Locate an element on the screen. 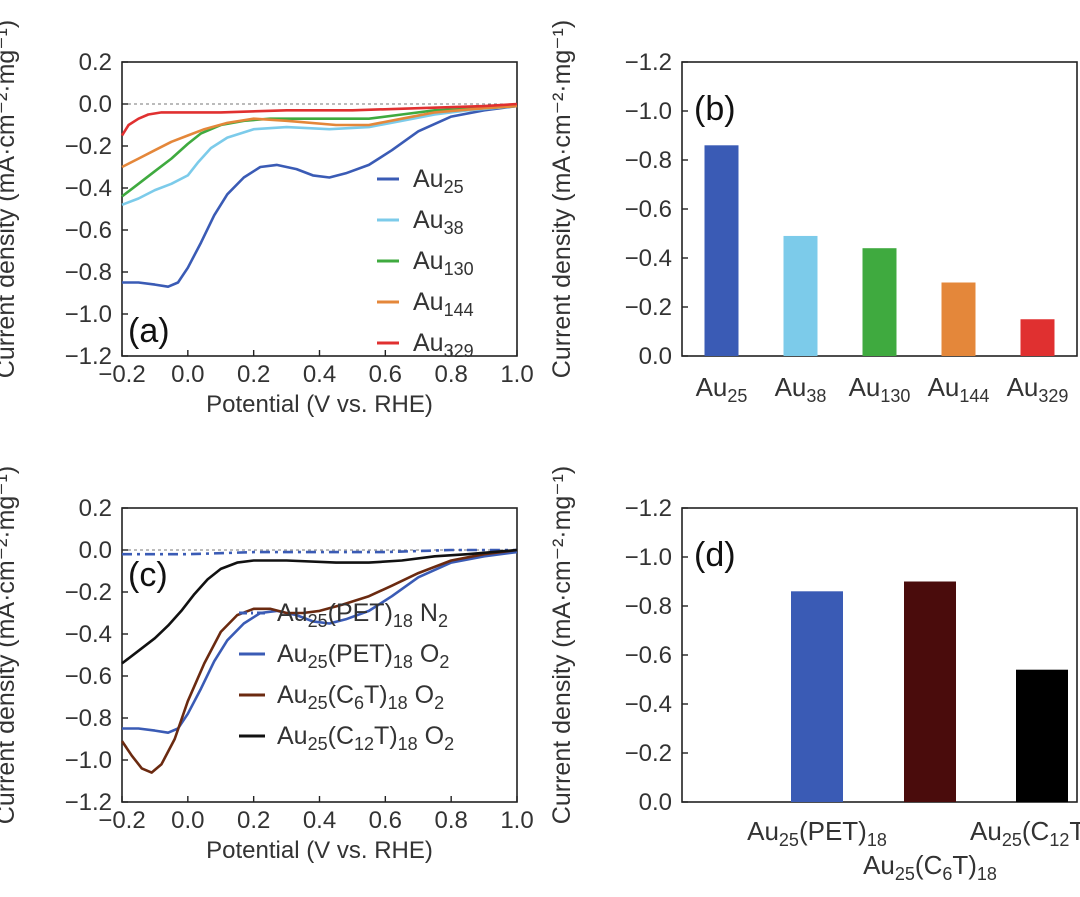 The width and height of the screenshot is (1080, 897). legend-label: Au25(C12T)18 O2 is located at coordinates (365, 738).